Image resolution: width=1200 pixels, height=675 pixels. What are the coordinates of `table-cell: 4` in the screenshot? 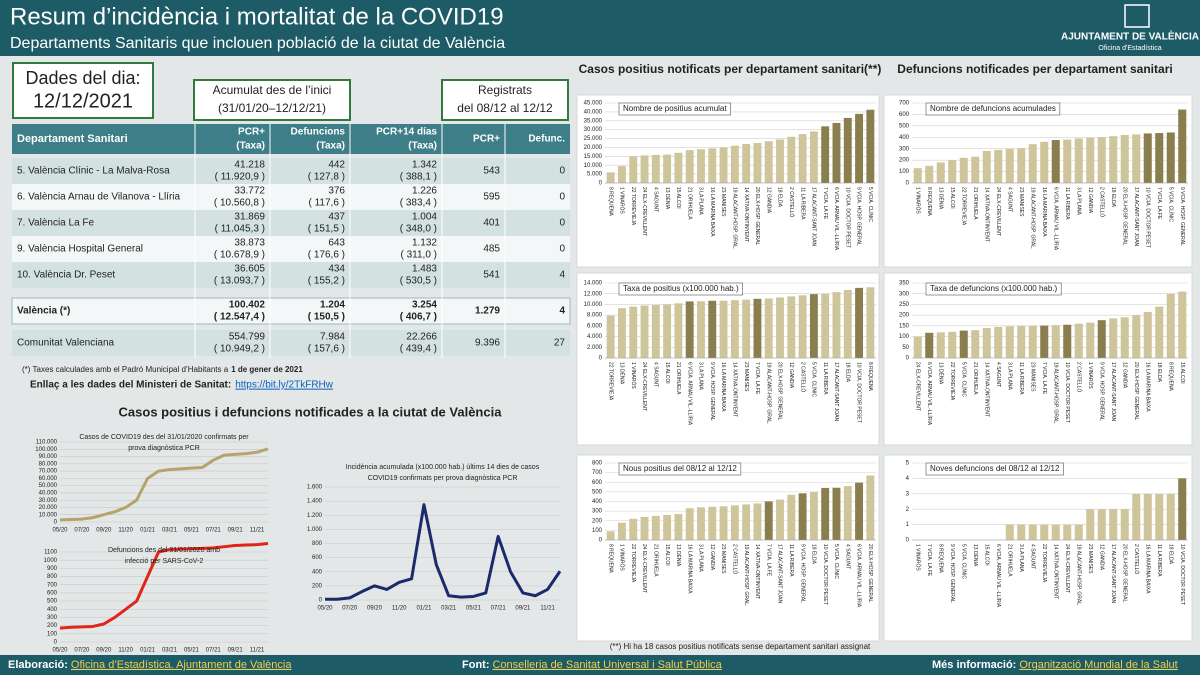 It's located at (562, 311).